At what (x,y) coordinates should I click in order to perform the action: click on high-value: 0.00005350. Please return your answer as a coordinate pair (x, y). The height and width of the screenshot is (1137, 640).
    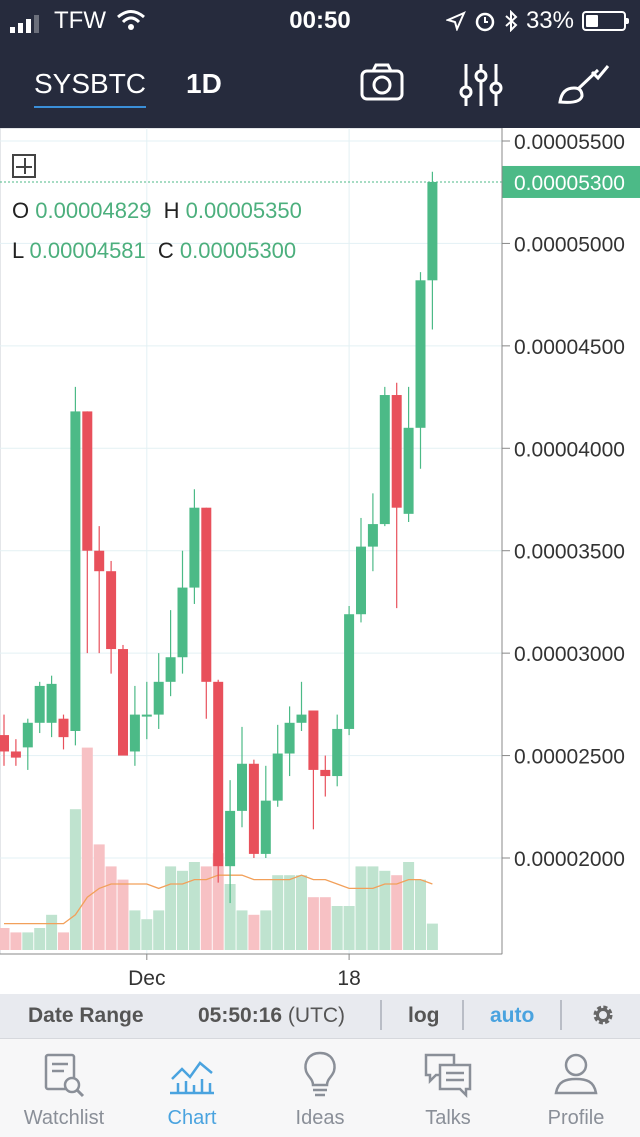
    Looking at the image, I should click on (243, 210).